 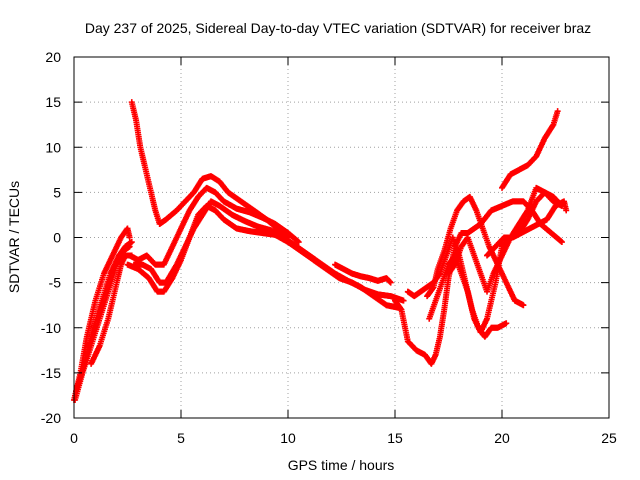 I want to click on y-tick-label: -10, so click(x=51, y=328).